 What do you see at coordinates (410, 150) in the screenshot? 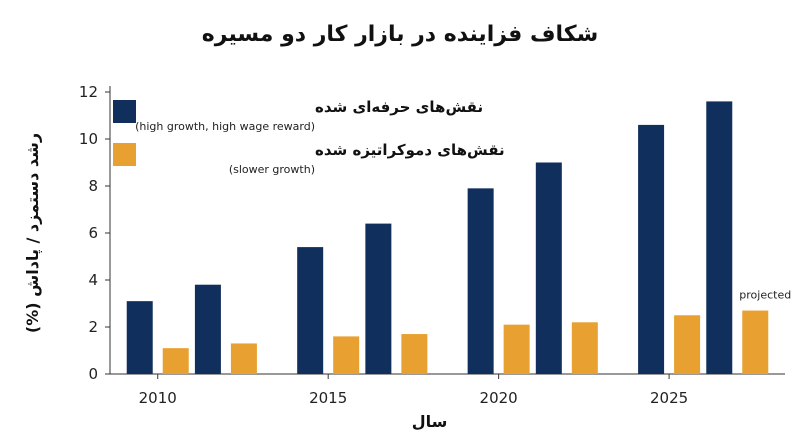
I see `legend-label: نقش‌های دموکراتیزه شده` at bounding box center [410, 150].